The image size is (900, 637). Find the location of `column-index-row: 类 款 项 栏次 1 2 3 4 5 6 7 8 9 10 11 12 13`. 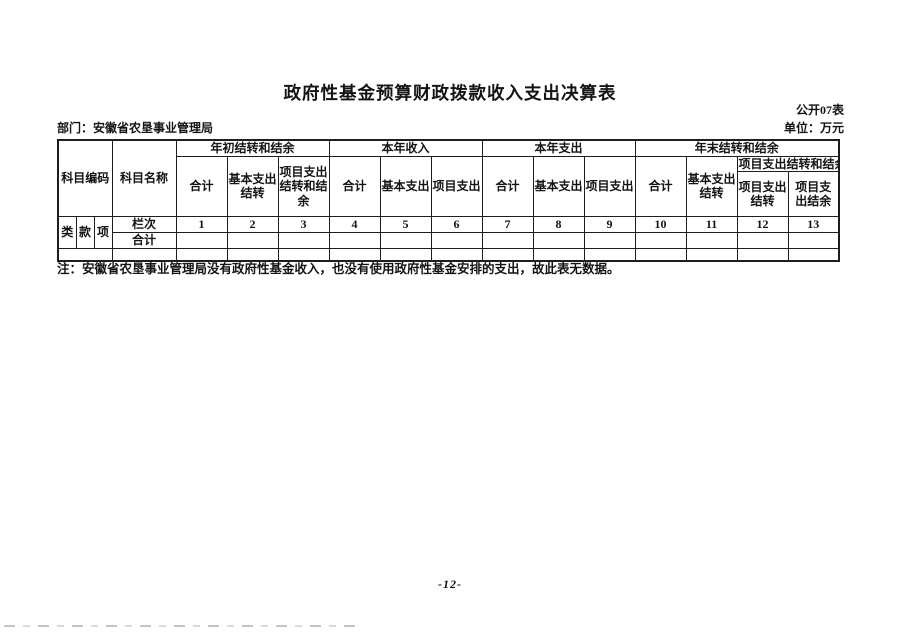

column-index-row: 类 款 项 栏次 1 2 3 4 5 6 7 8 9 10 11 12 13 is located at coordinates (448, 232).